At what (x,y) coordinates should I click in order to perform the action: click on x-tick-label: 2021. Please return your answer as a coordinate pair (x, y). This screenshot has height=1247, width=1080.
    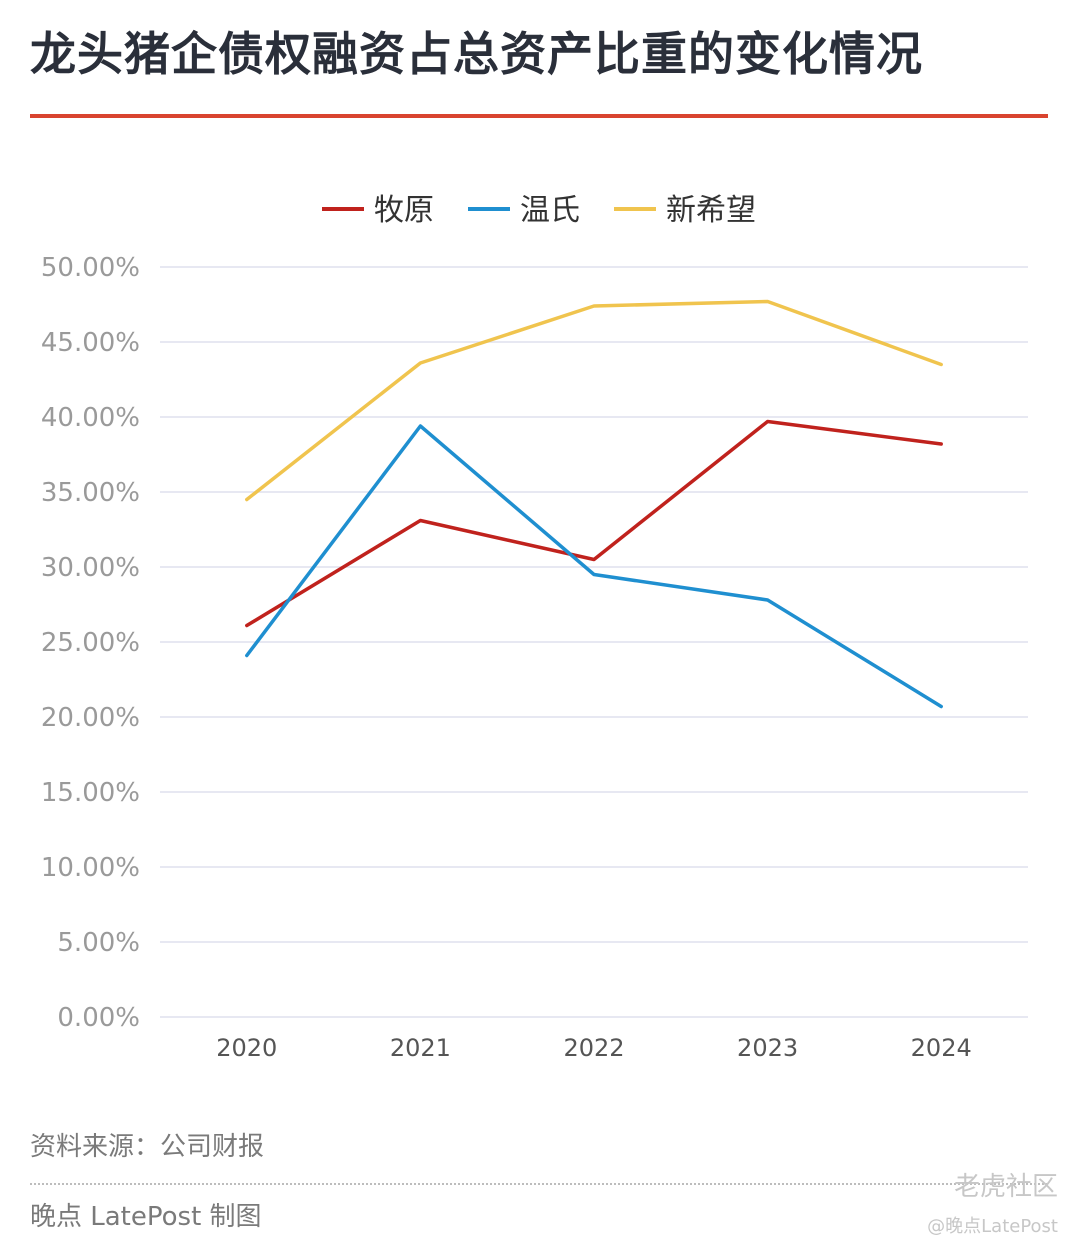
    Looking at the image, I should click on (420, 1048).